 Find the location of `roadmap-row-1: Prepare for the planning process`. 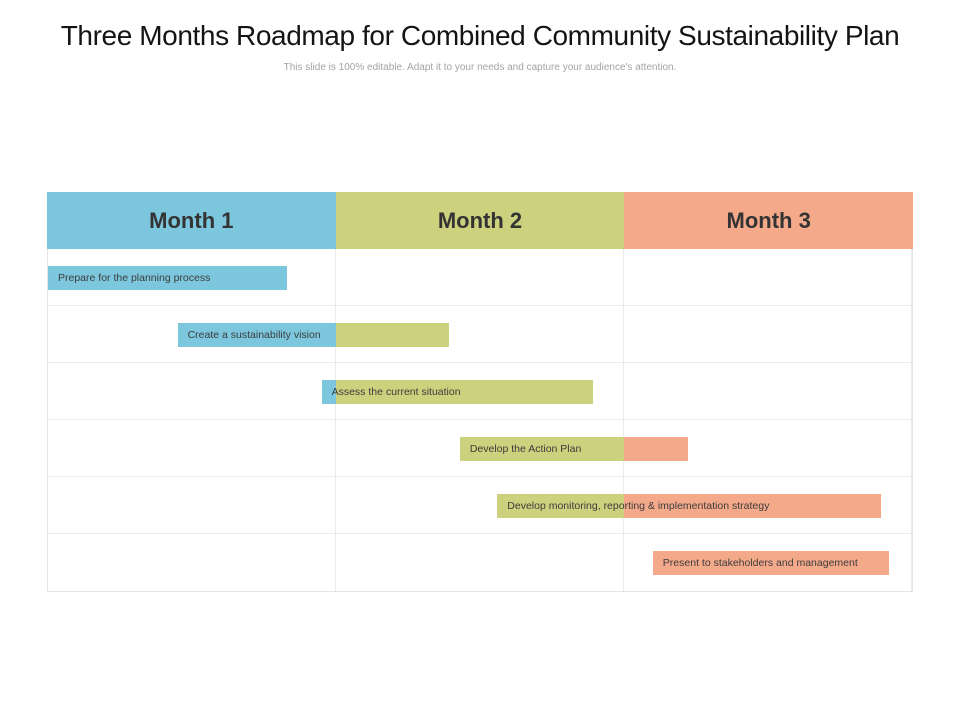

roadmap-row-1: Prepare for the planning process is located at coordinates (480, 277).